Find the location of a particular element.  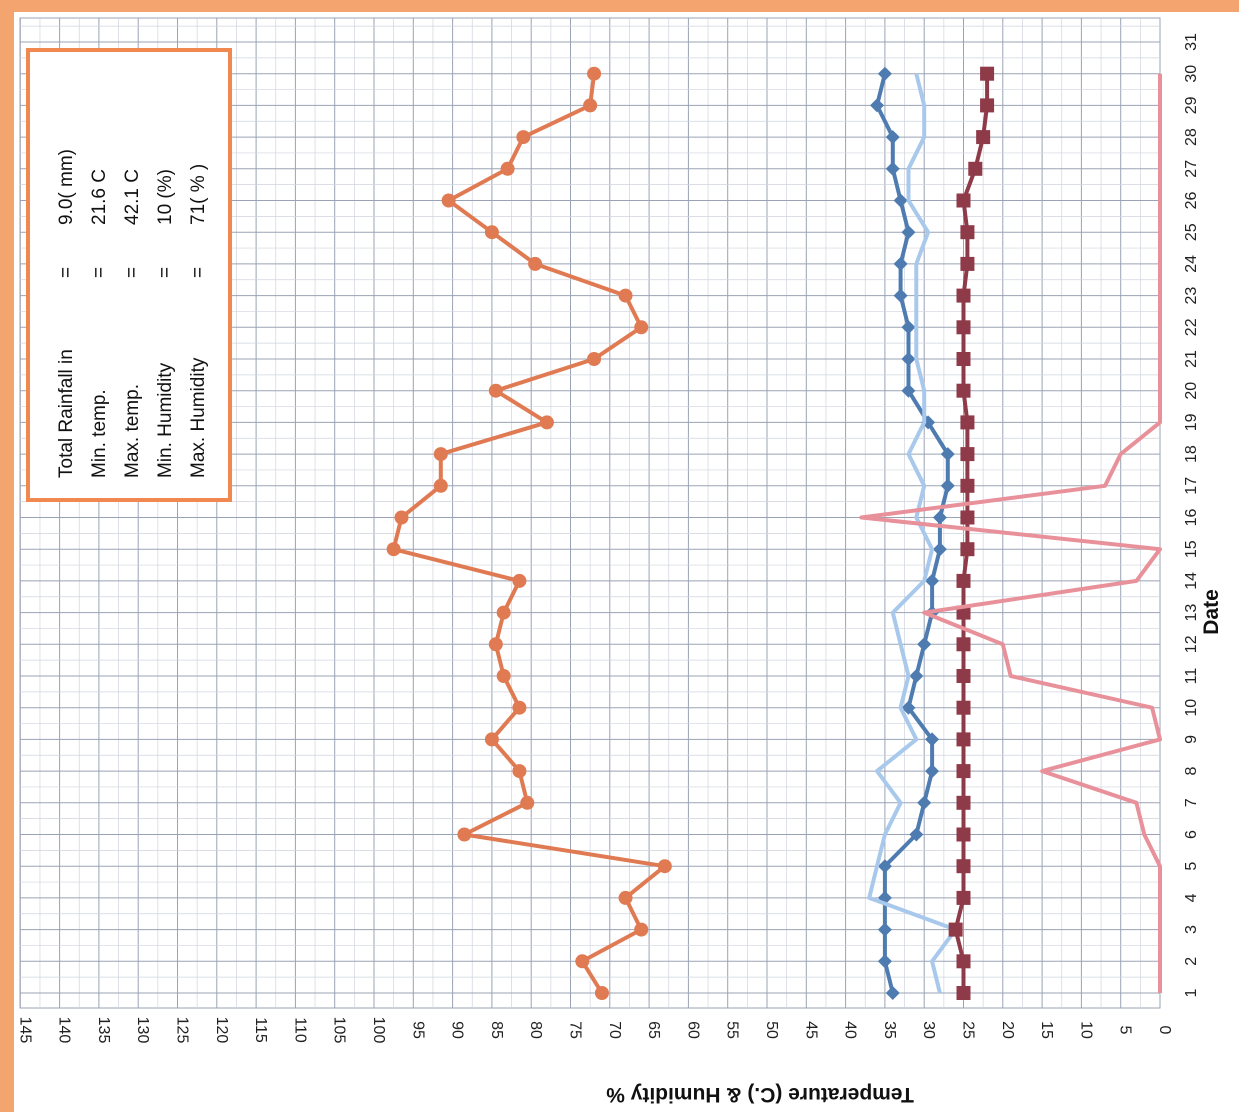

value-tick-label: 50 is located at coordinates (771, 1030).